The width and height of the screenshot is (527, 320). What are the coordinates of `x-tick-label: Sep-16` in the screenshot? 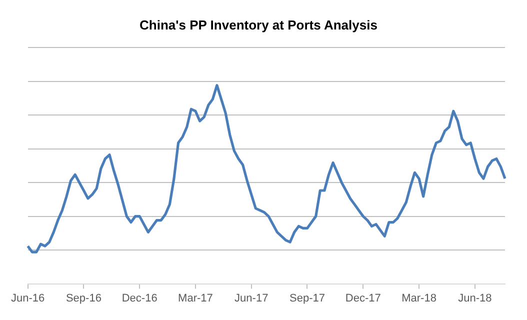 It's located at (84, 298).